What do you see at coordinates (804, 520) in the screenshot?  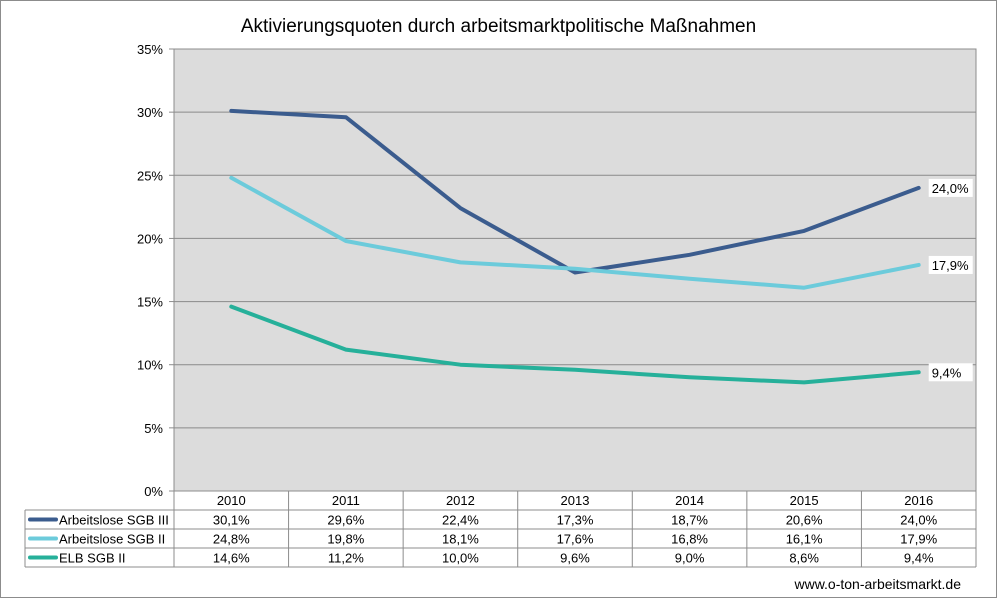 I see `table-value: 20,6%` at bounding box center [804, 520].